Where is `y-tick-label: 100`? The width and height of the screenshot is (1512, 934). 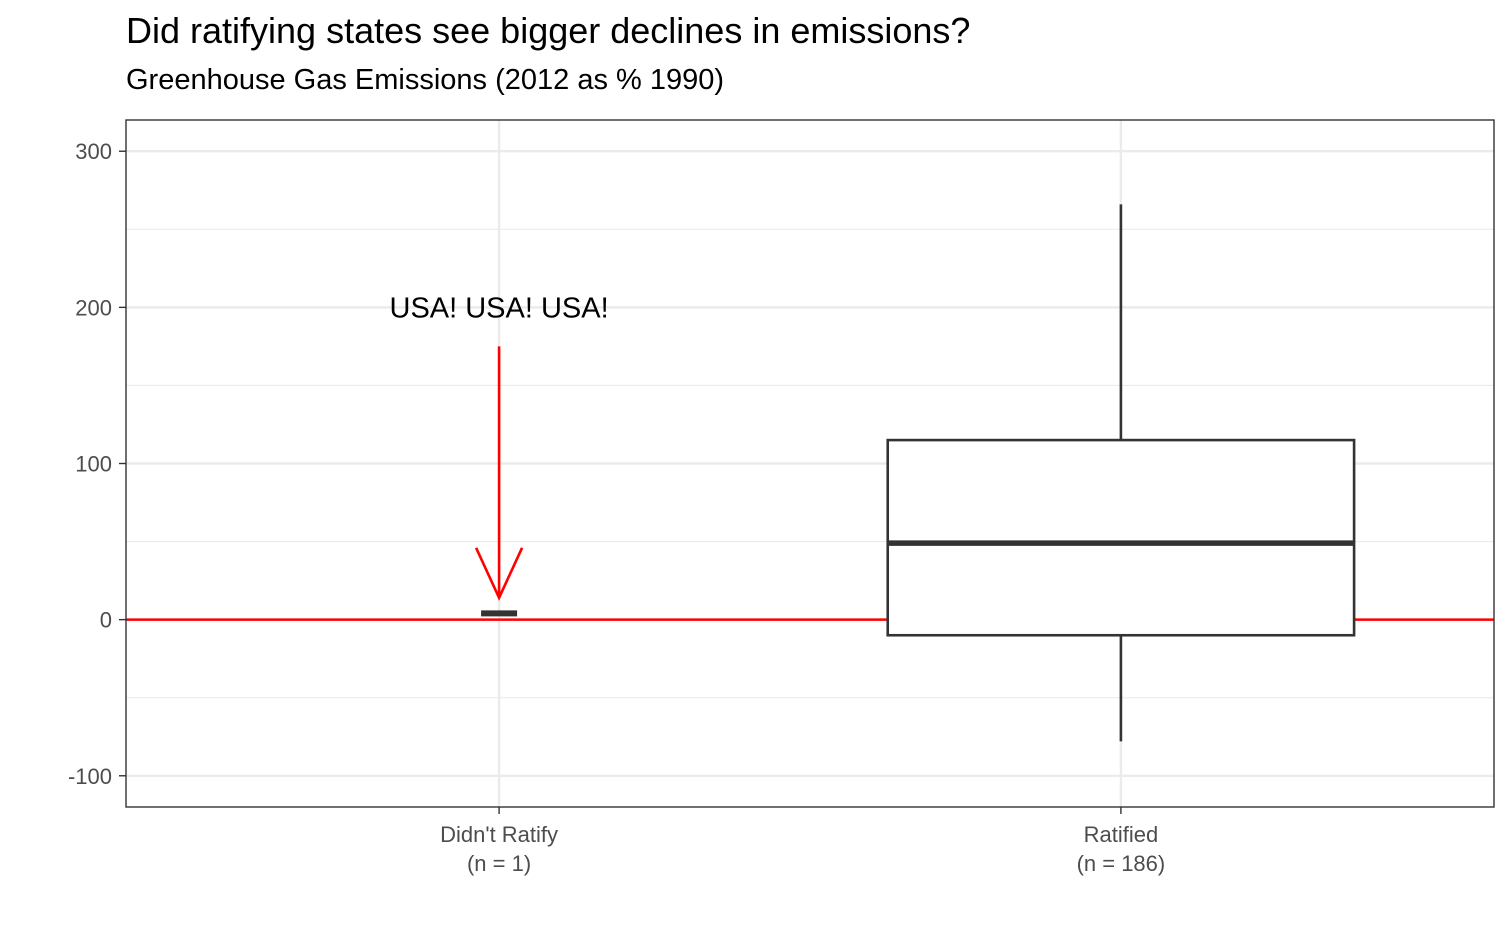 y-tick-label: 100 is located at coordinates (93, 464).